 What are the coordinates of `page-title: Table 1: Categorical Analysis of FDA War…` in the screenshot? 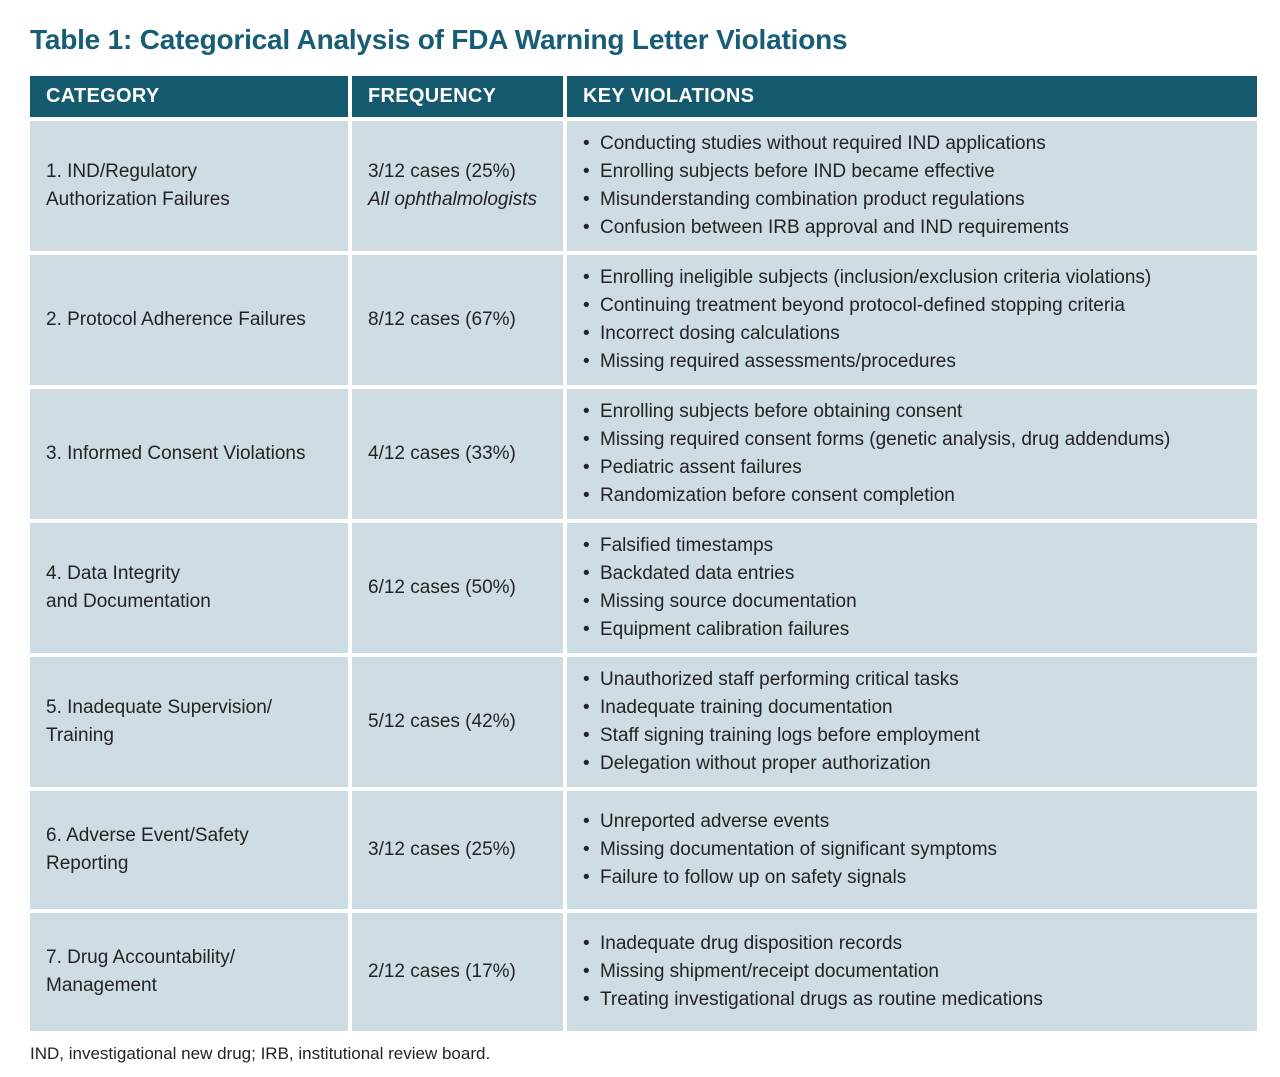 It's located at (439, 39).